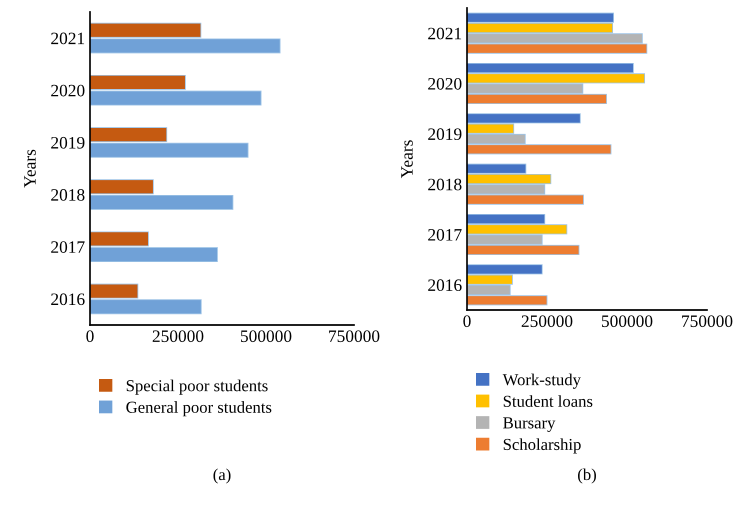 The width and height of the screenshot is (746, 506). What do you see at coordinates (541, 381) in the screenshot?
I see `legend-label: Work-study` at bounding box center [541, 381].